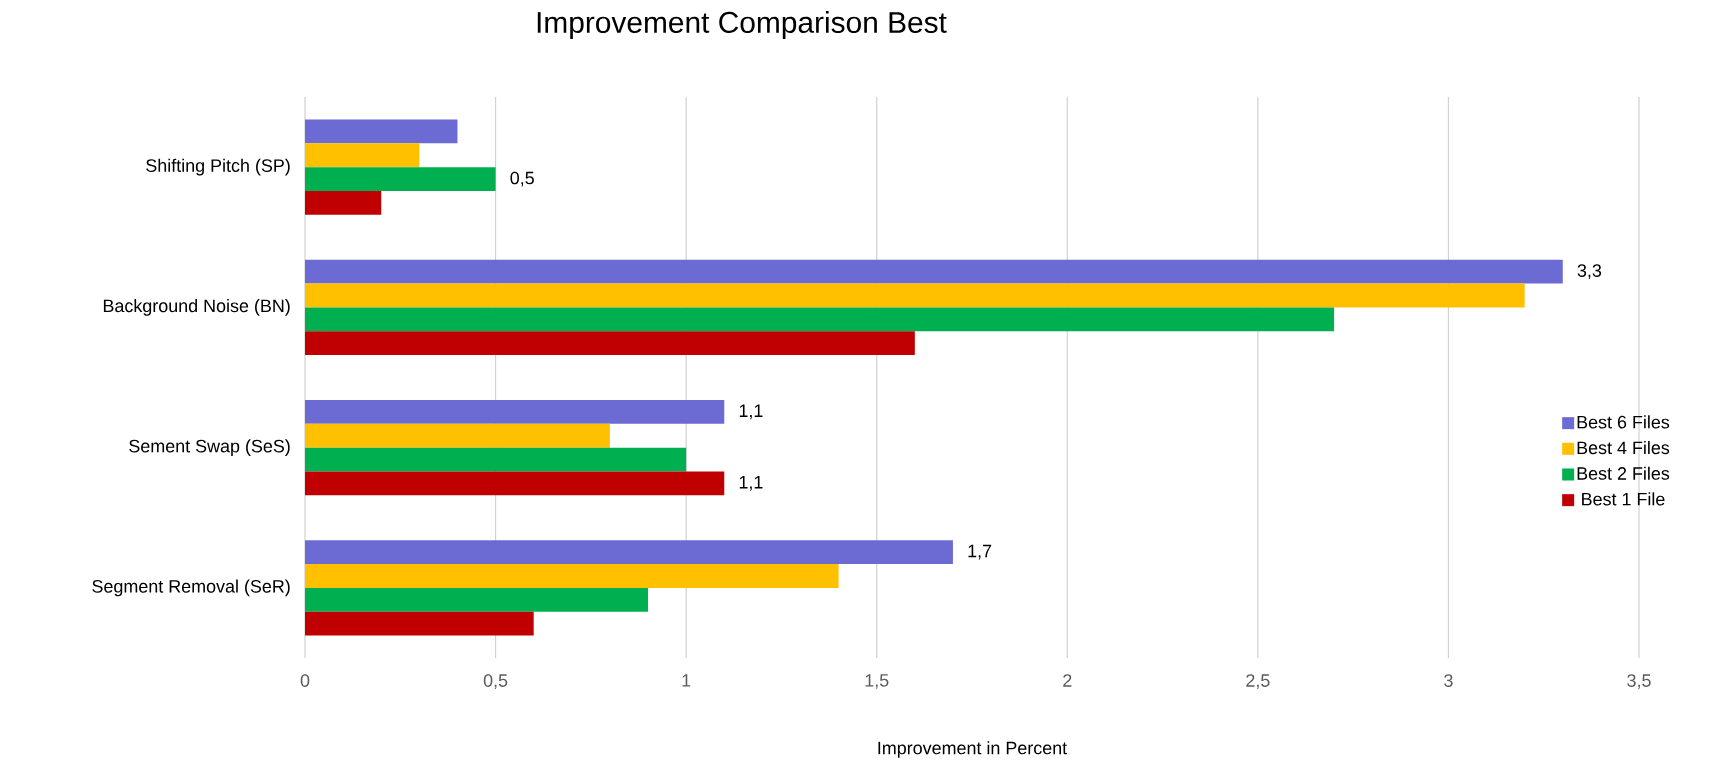 The height and width of the screenshot is (765, 1721). I want to click on data-label: 3,3, so click(1589, 272).